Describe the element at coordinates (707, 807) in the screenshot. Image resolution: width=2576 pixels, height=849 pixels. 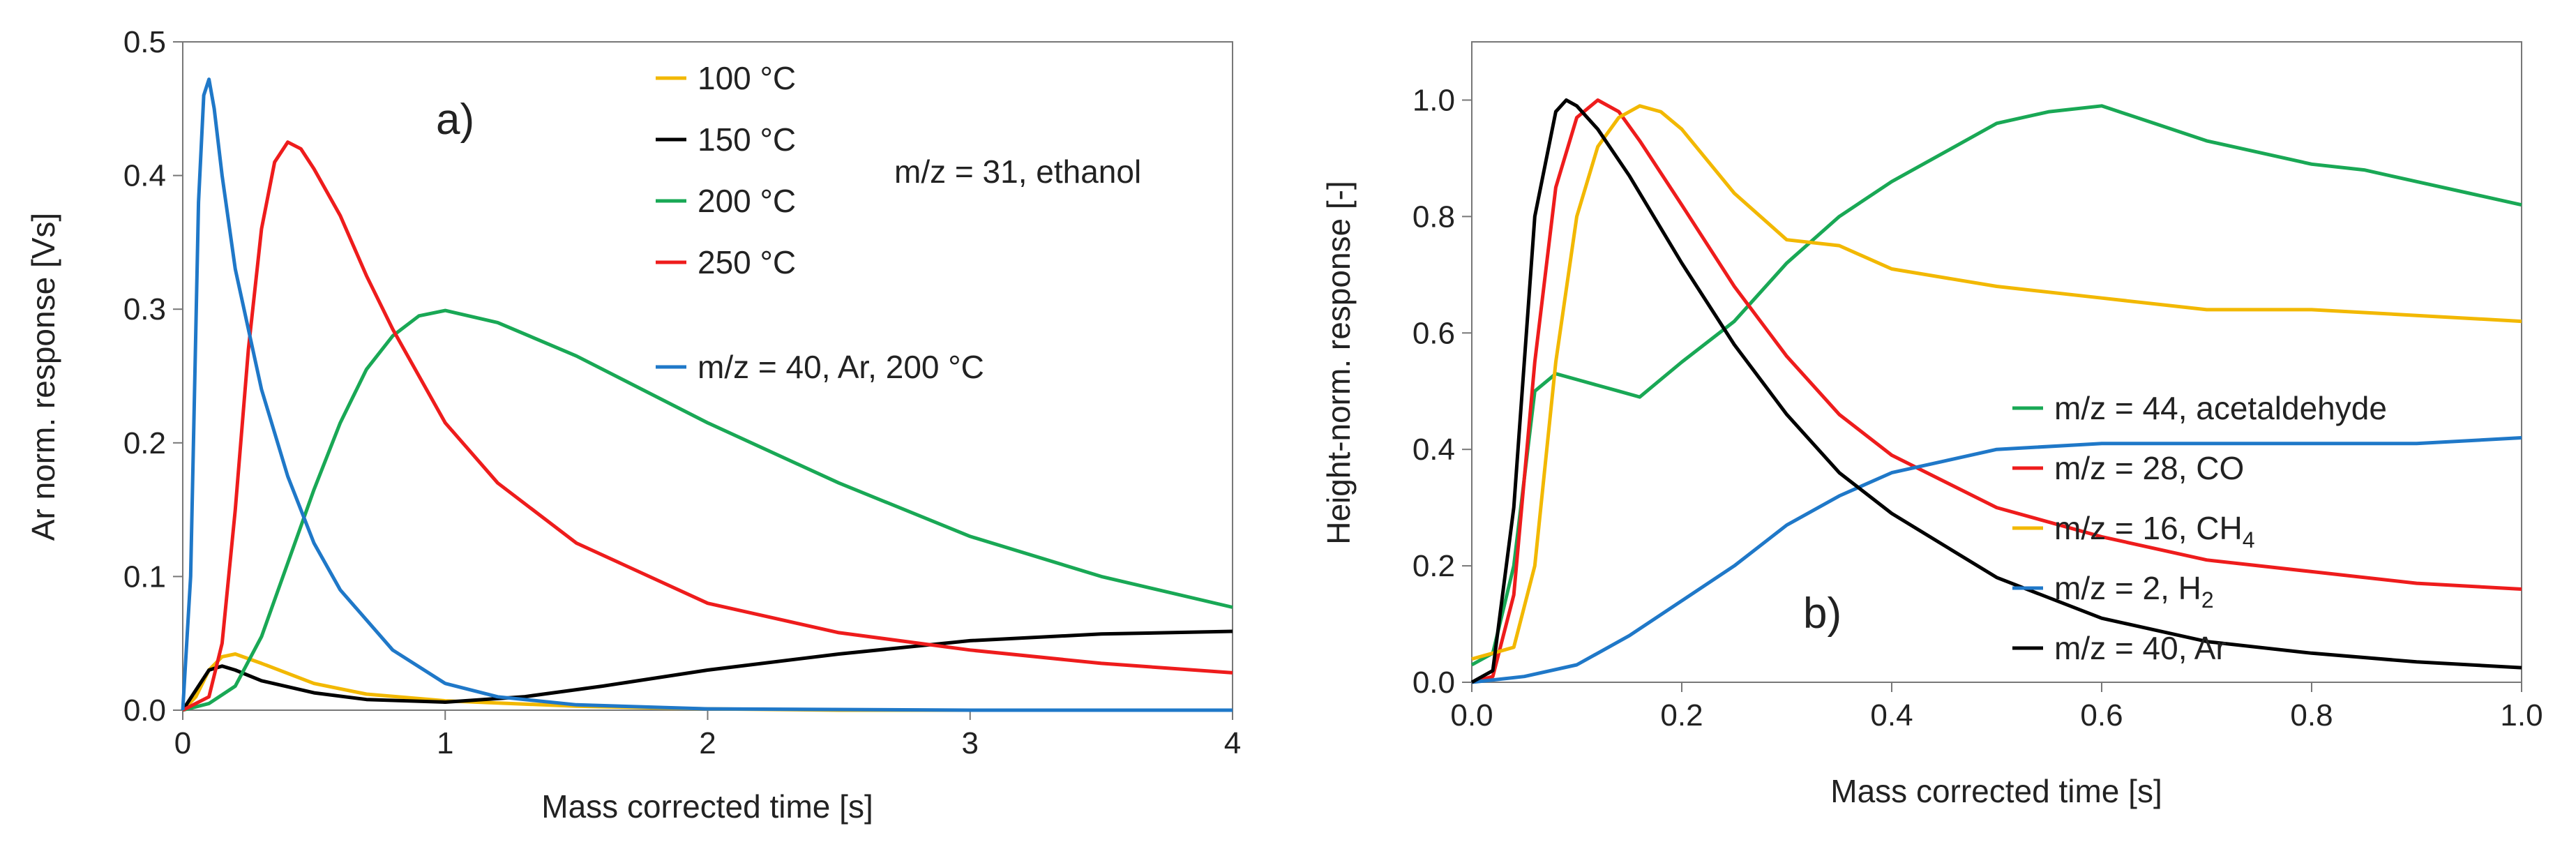
I see `panel-a-xlabel: Mass corrected time [s]` at that location.